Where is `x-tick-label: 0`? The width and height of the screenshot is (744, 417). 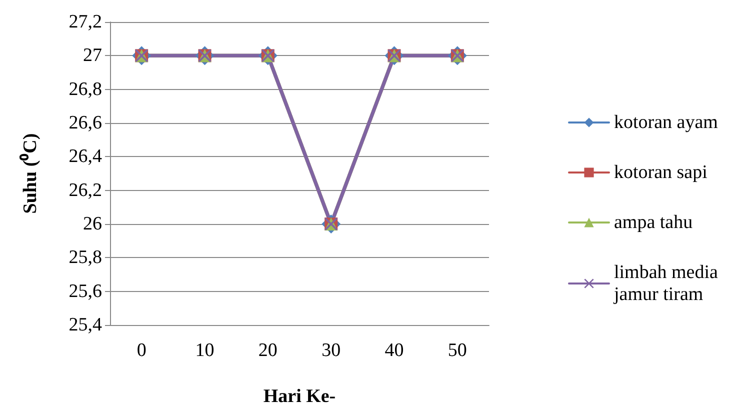 x-tick-label: 0 is located at coordinates (141, 350).